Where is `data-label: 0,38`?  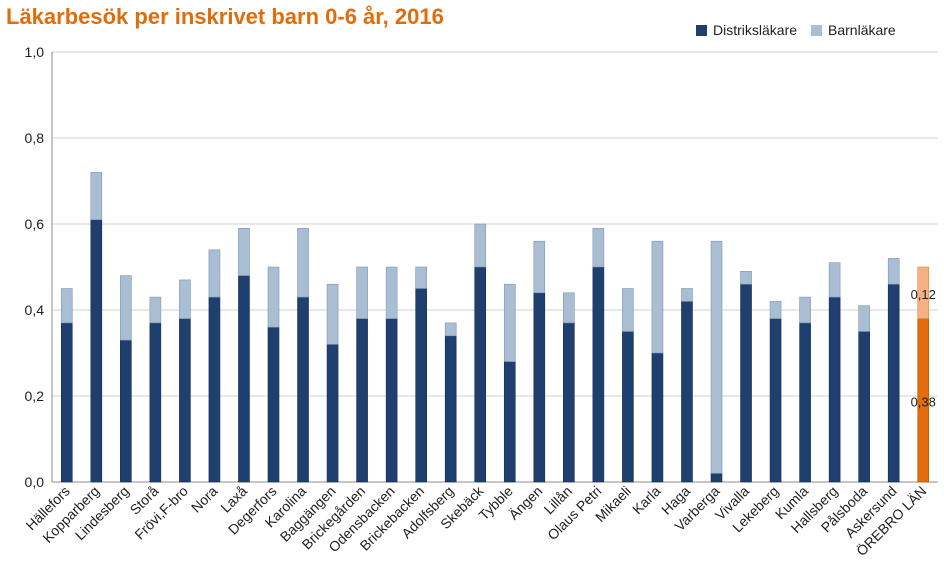
data-label: 0,38 is located at coordinates (923, 401).